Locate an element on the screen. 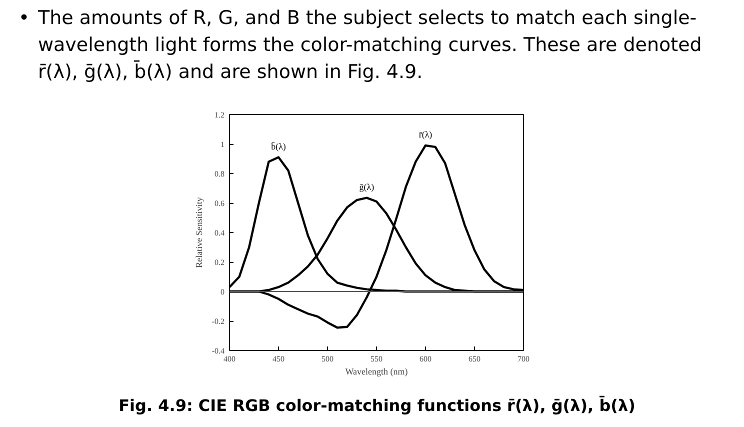  y-tick-label: 0.6 is located at coordinates (219, 203).